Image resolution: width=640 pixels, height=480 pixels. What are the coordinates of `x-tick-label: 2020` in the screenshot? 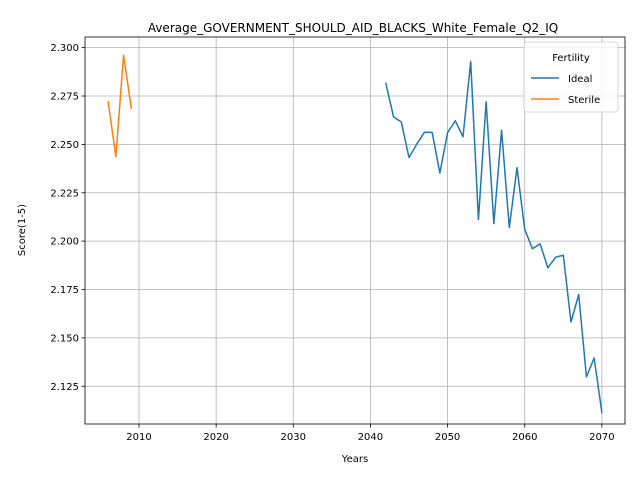 It's located at (215, 437).